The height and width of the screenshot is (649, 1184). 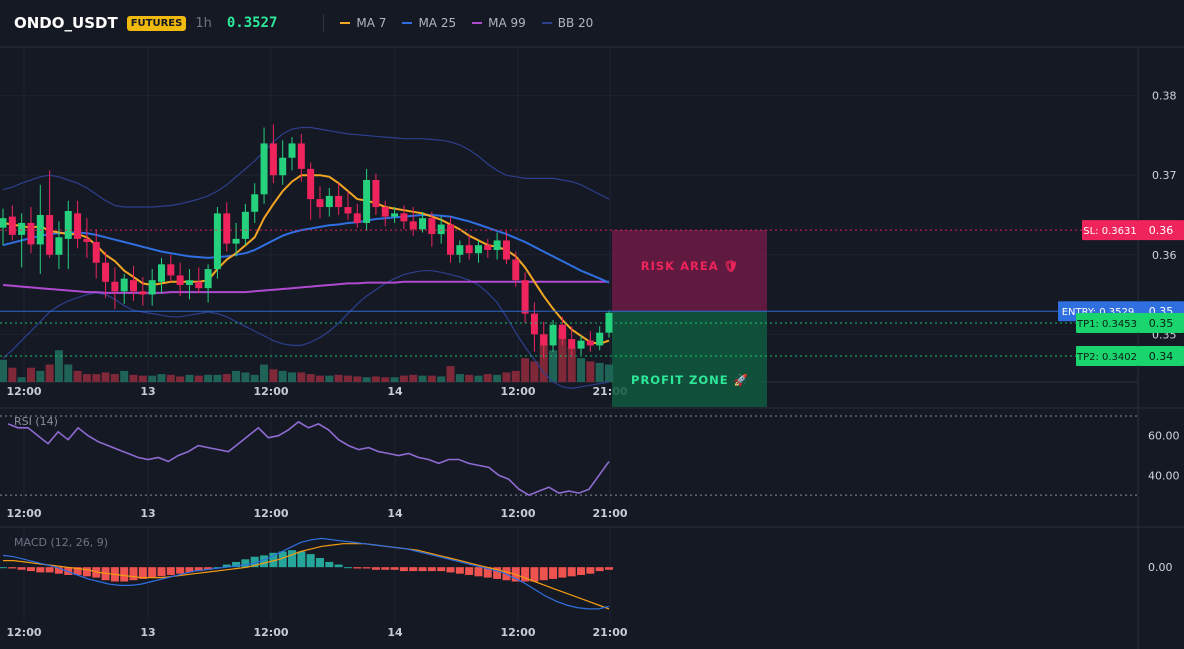 What do you see at coordinates (345, 23) in the screenshot?
I see `legend-swatch` at bounding box center [345, 23].